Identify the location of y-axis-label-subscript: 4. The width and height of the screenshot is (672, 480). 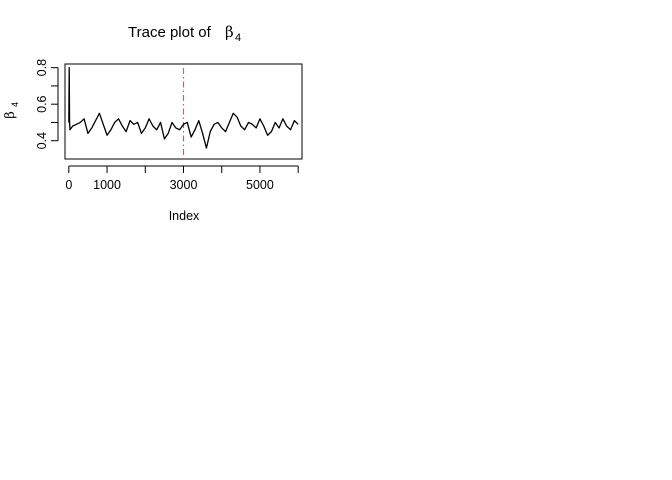
(15, 104).